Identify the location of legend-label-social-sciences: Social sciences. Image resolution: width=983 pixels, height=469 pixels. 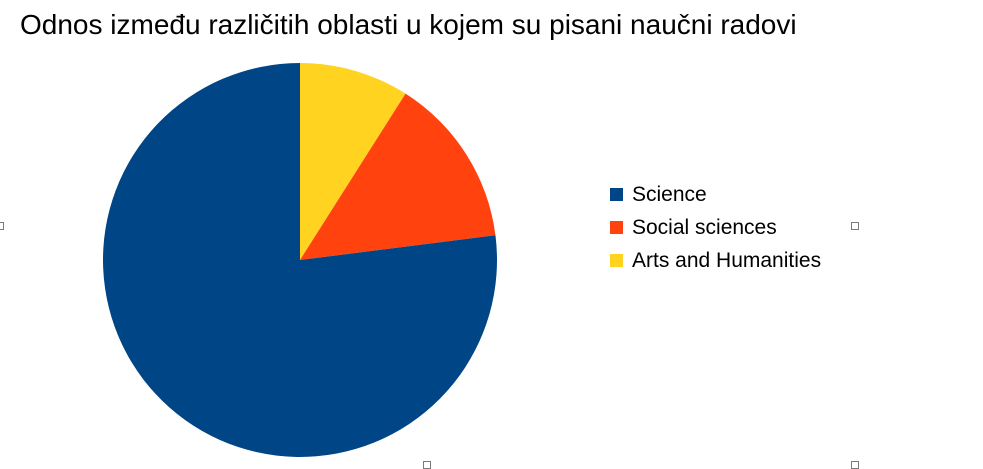
(704, 227).